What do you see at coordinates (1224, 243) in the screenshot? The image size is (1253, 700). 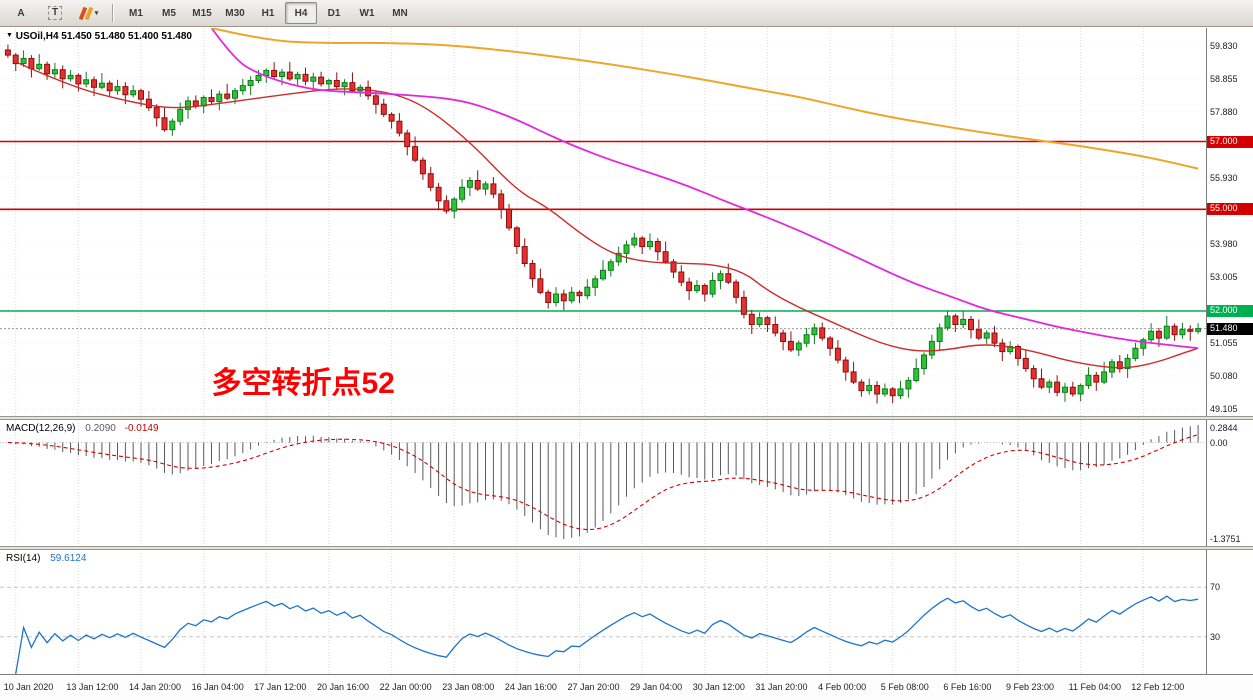 I see `price-tick: 53.980` at bounding box center [1224, 243].